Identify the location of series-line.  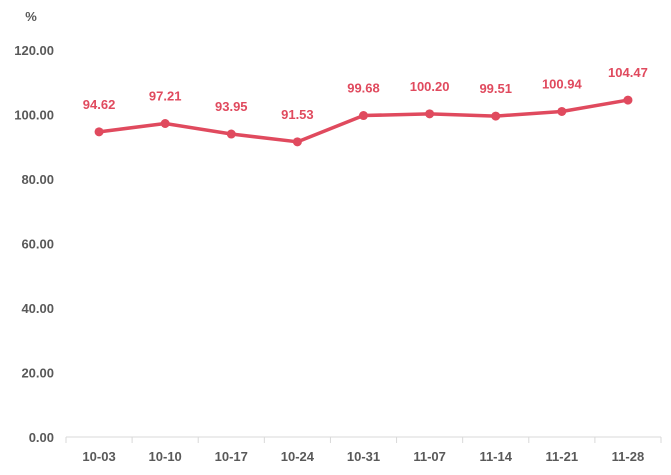
(363, 121).